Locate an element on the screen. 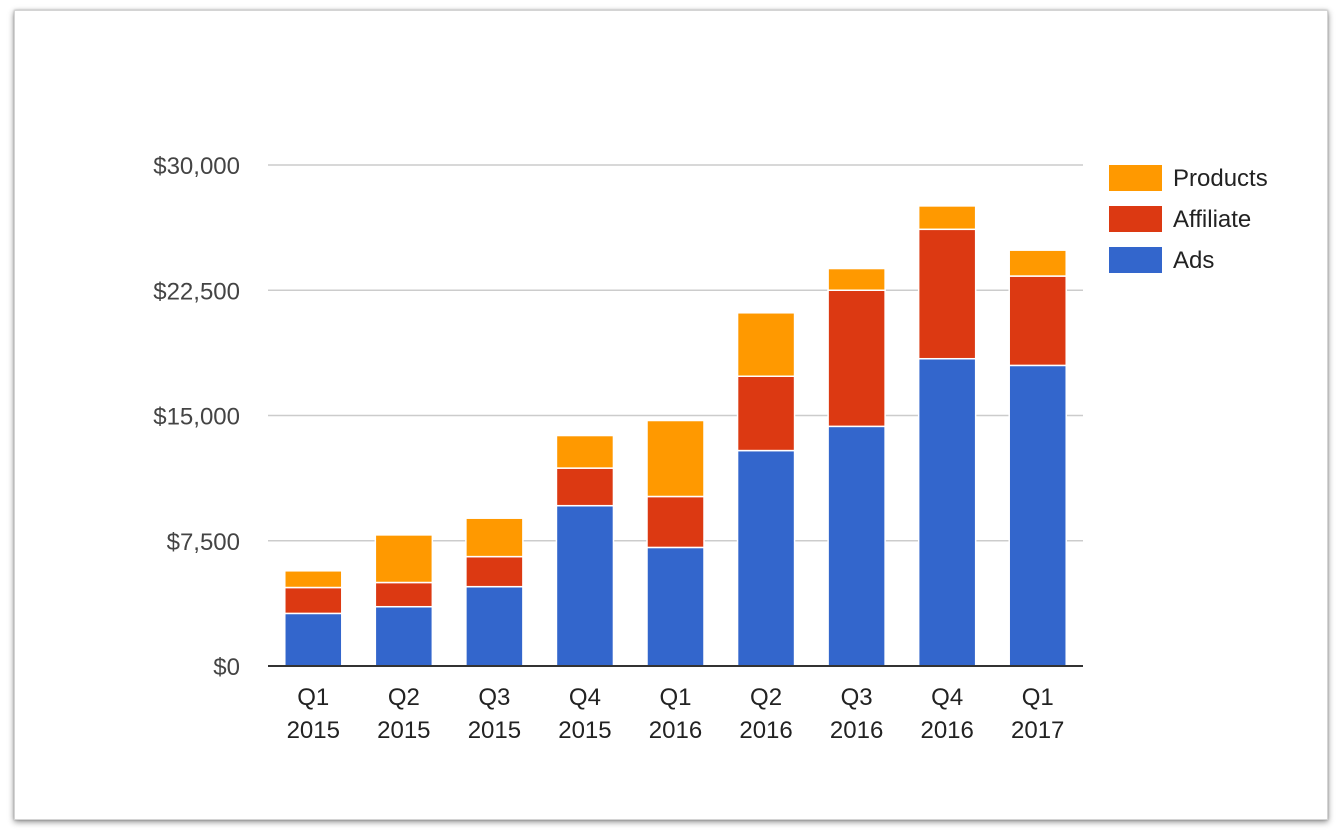  y-tick-label: $22,500 is located at coordinates (196, 291).